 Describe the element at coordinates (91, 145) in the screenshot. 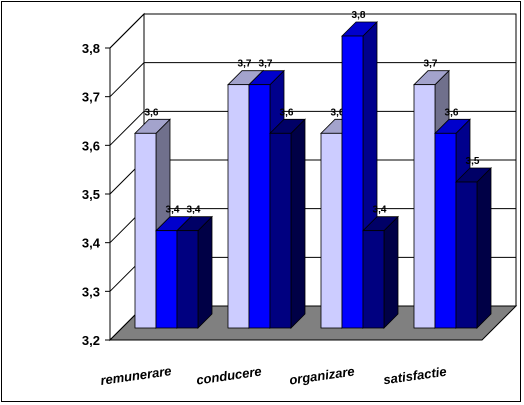

I see `y-tick-label: 3,6` at that location.